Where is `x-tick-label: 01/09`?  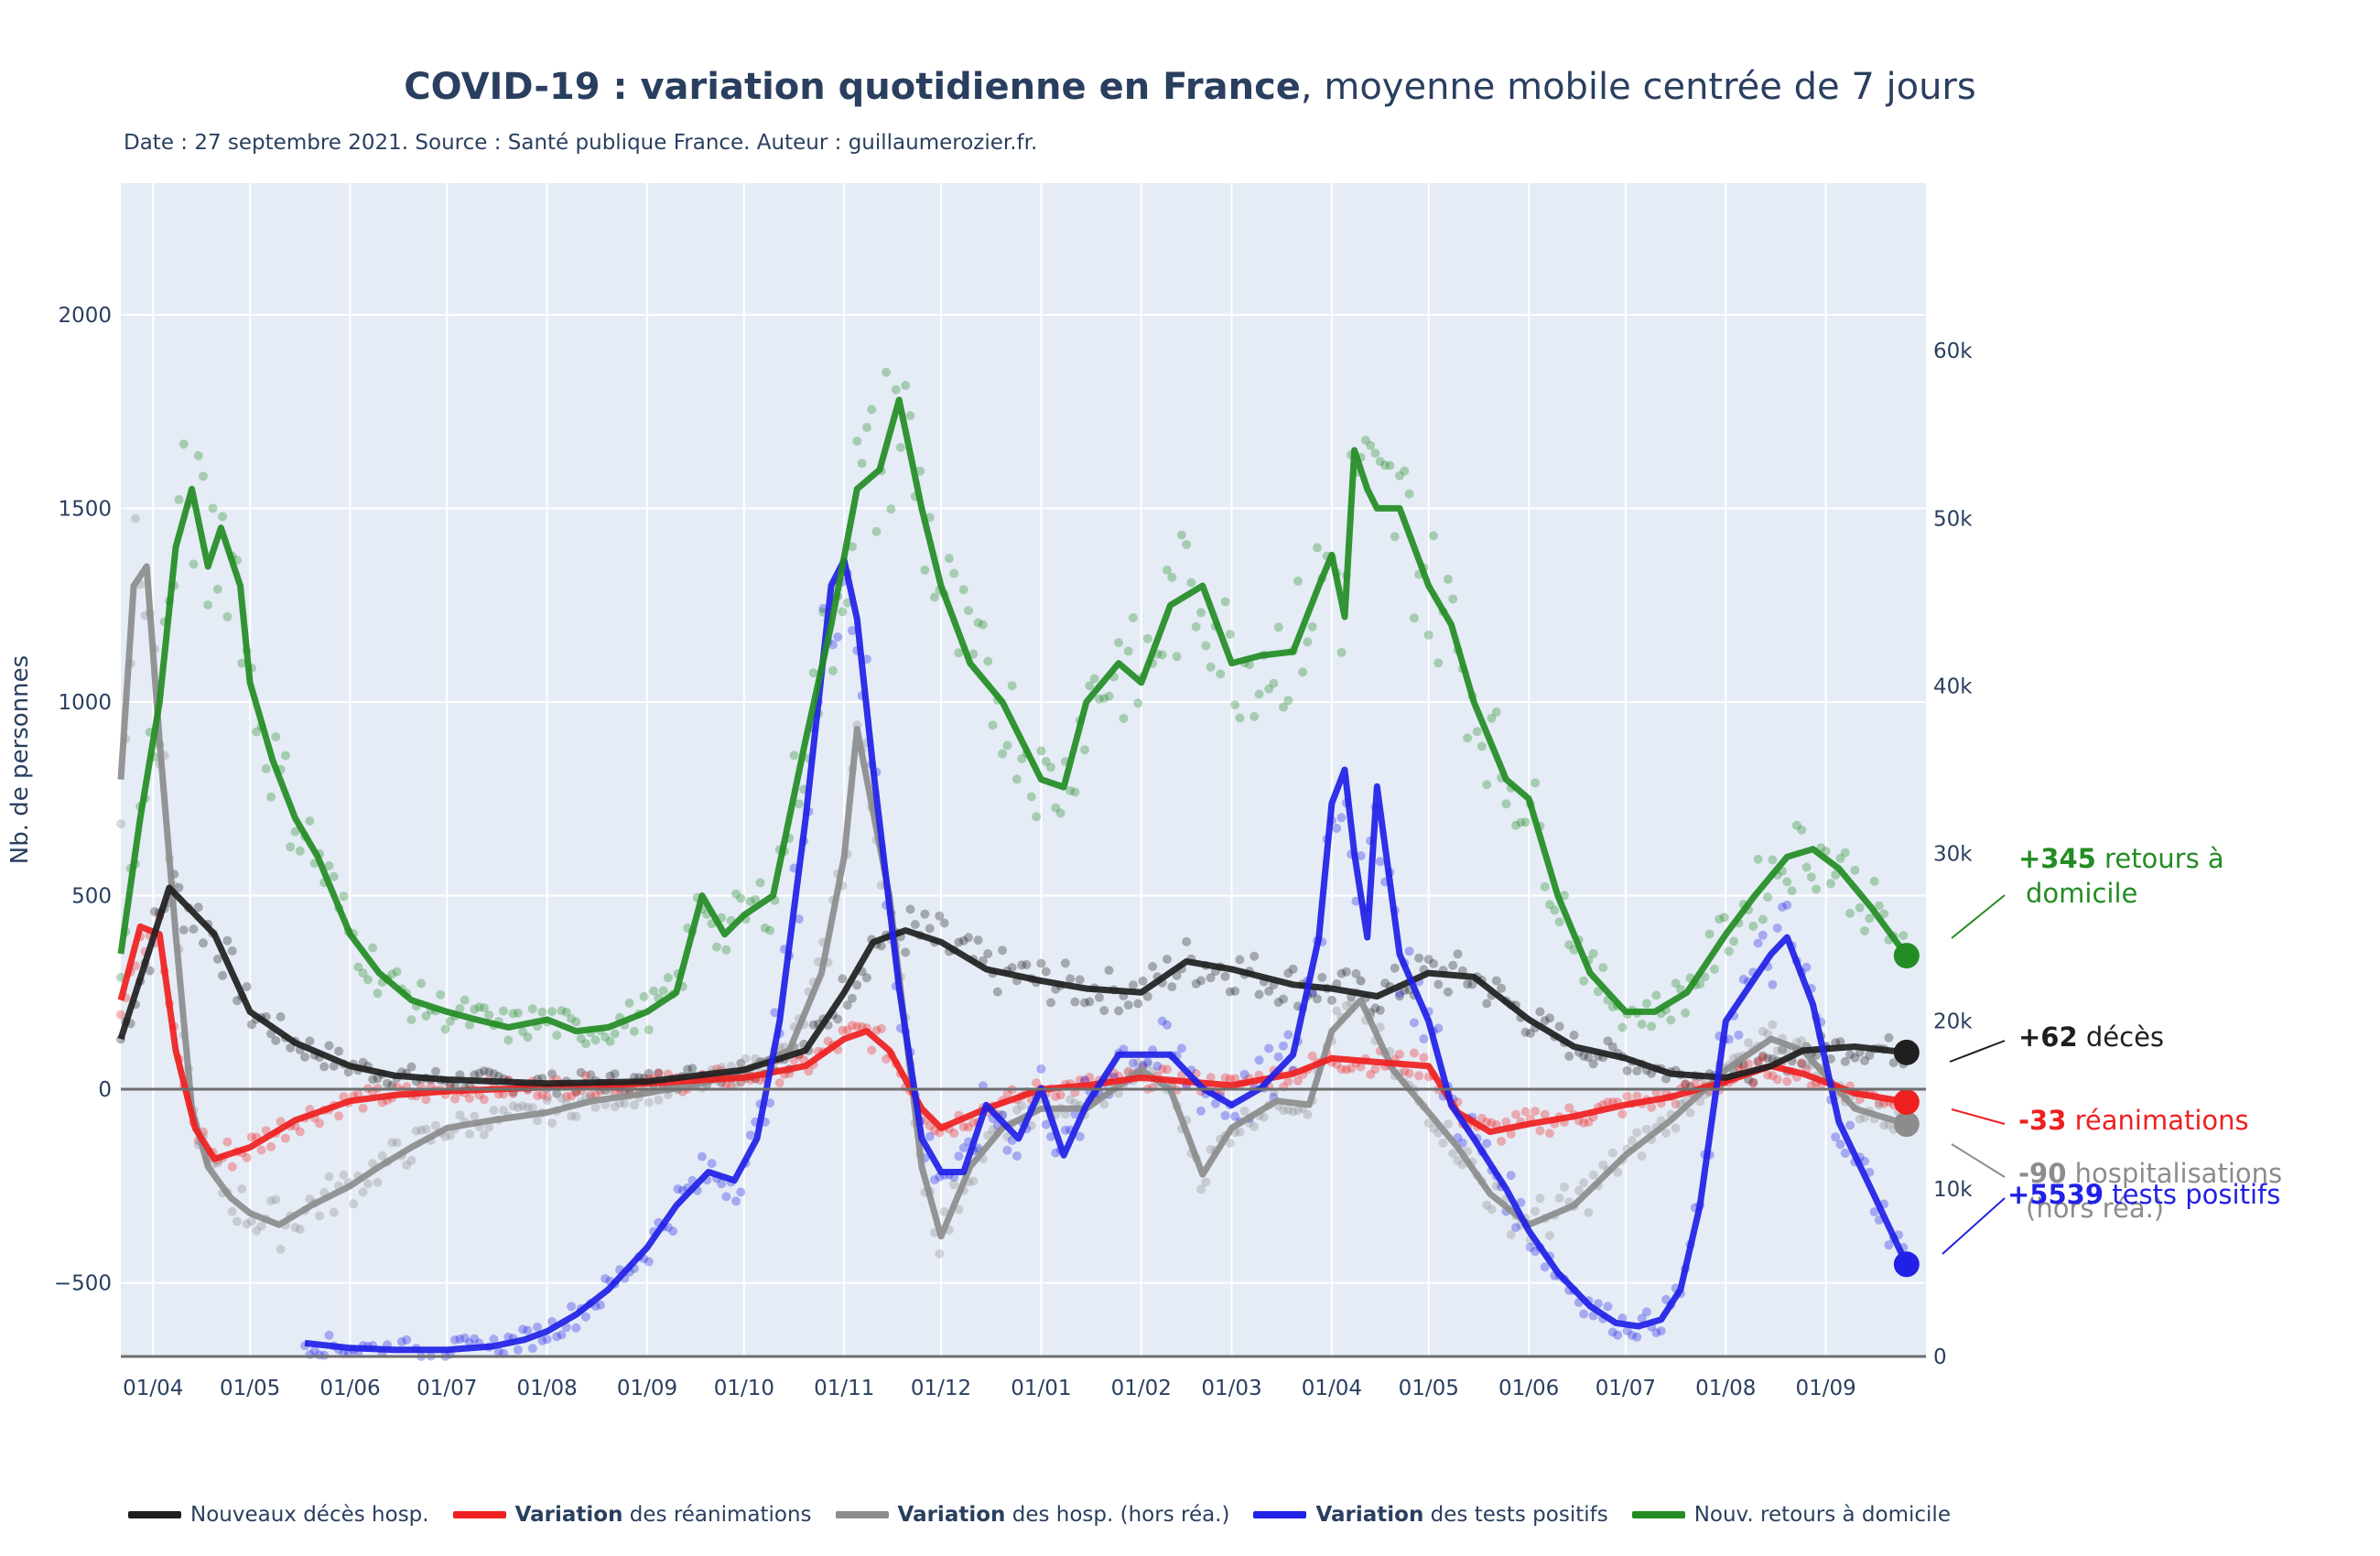
x-tick-label: 01/09 is located at coordinates (647, 1388).